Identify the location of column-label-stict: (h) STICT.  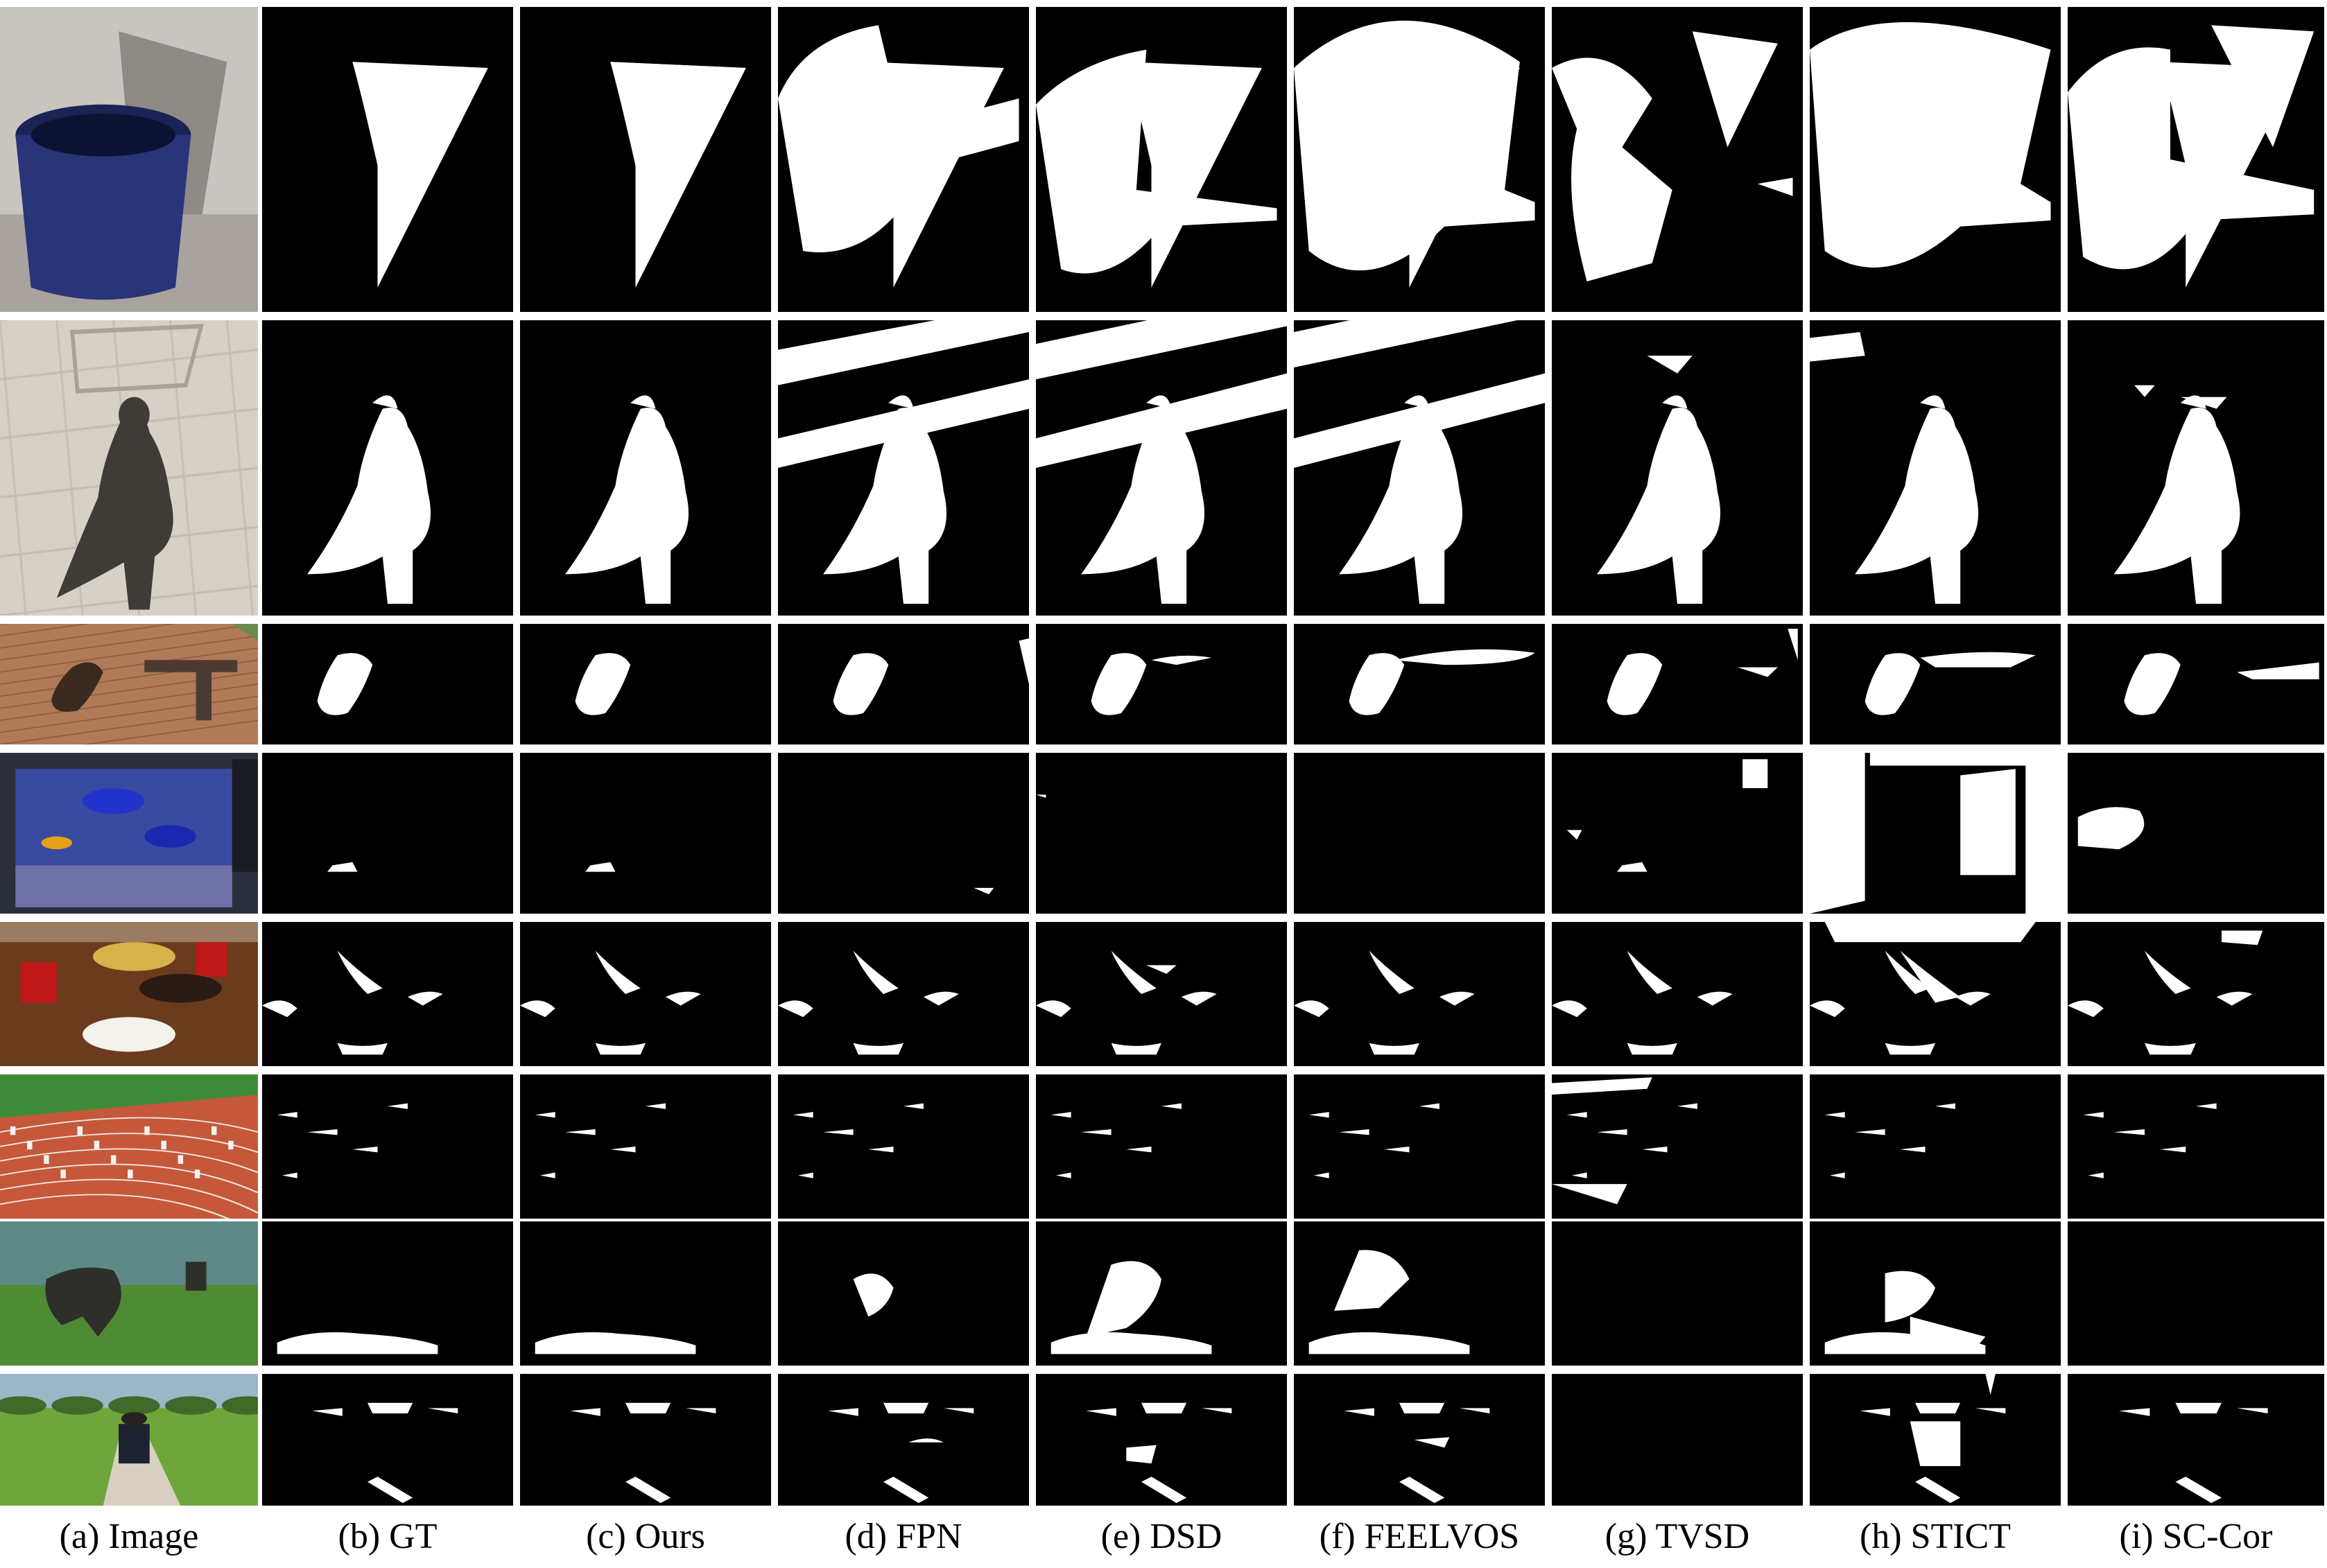
(1935, 1536).